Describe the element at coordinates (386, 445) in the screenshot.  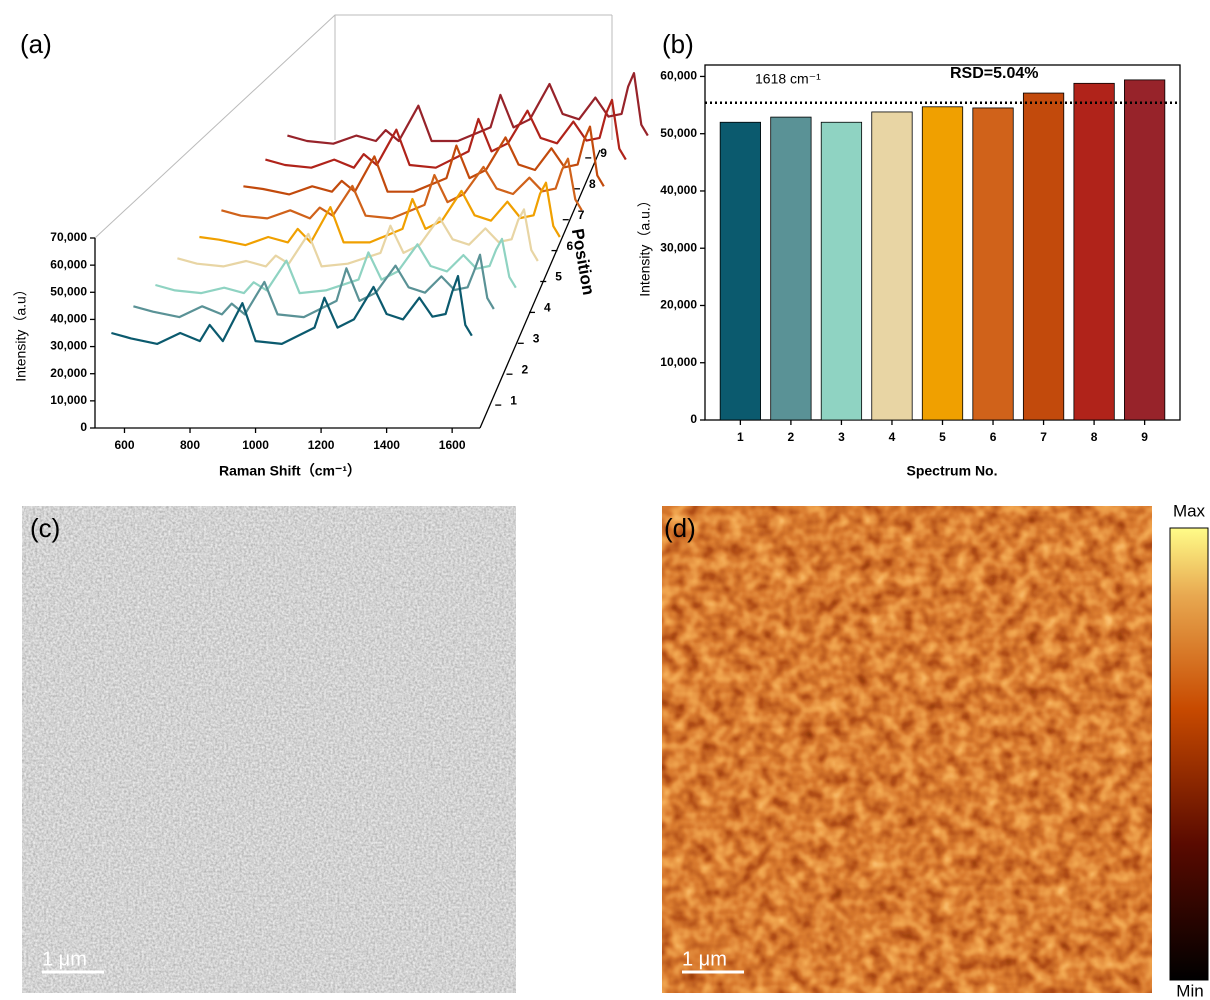
I see `x-tick-label: 1400` at that location.